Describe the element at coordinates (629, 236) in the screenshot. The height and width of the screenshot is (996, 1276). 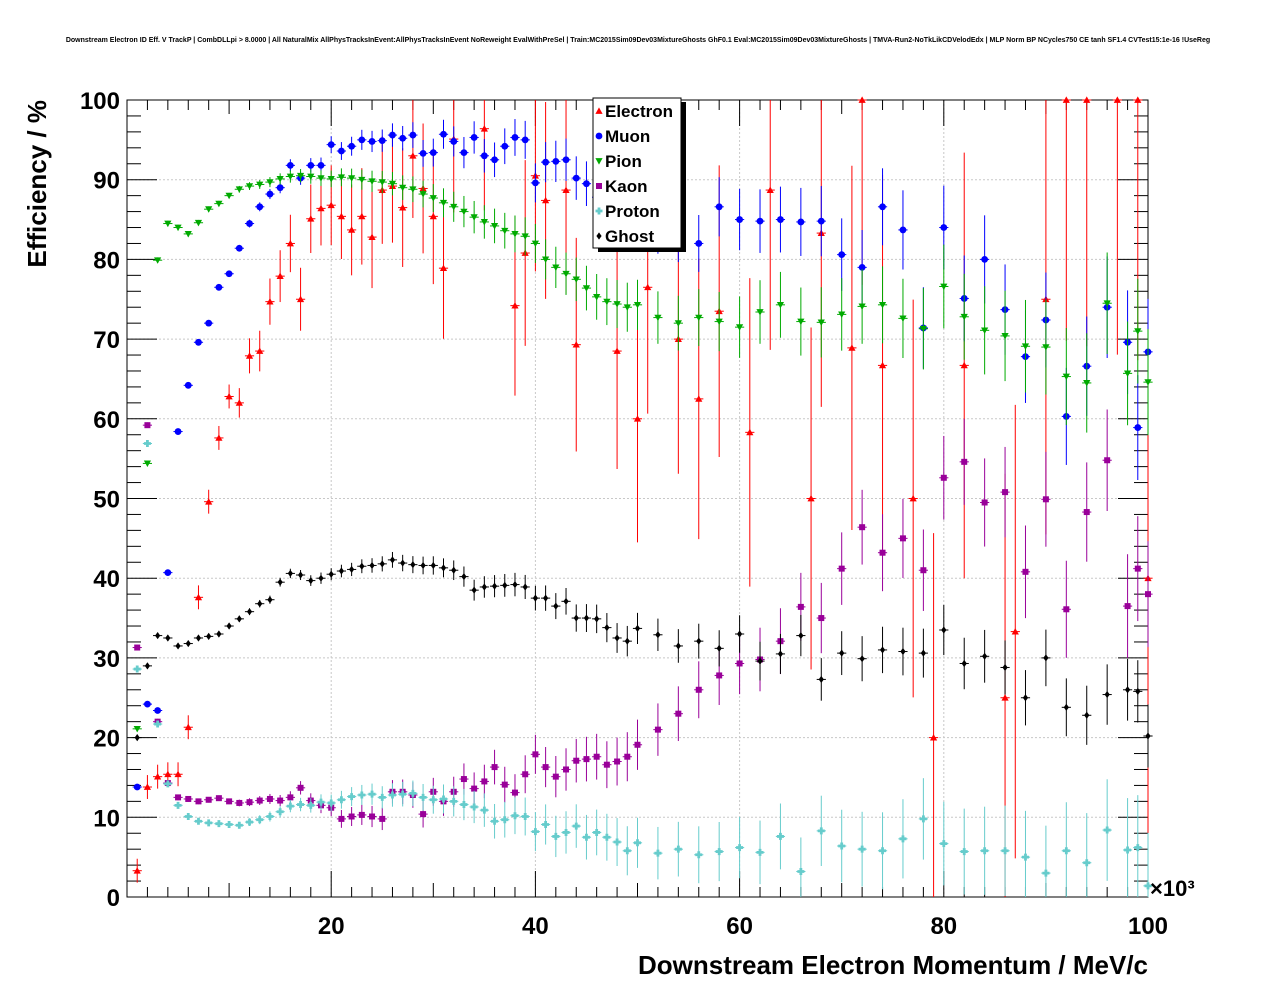
I see `legend-label-ghost: Ghost` at that location.